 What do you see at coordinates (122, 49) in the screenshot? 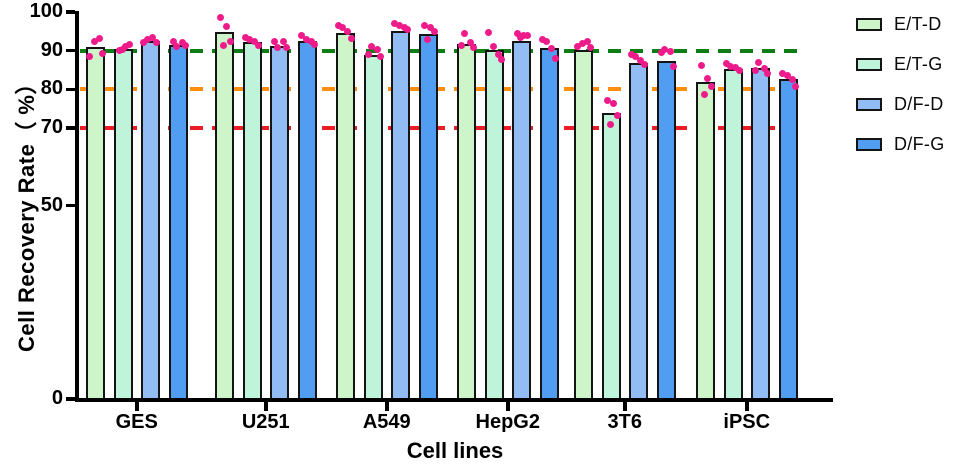
I see `data-point-GES-E/T-G` at bounding box center [122, 49].